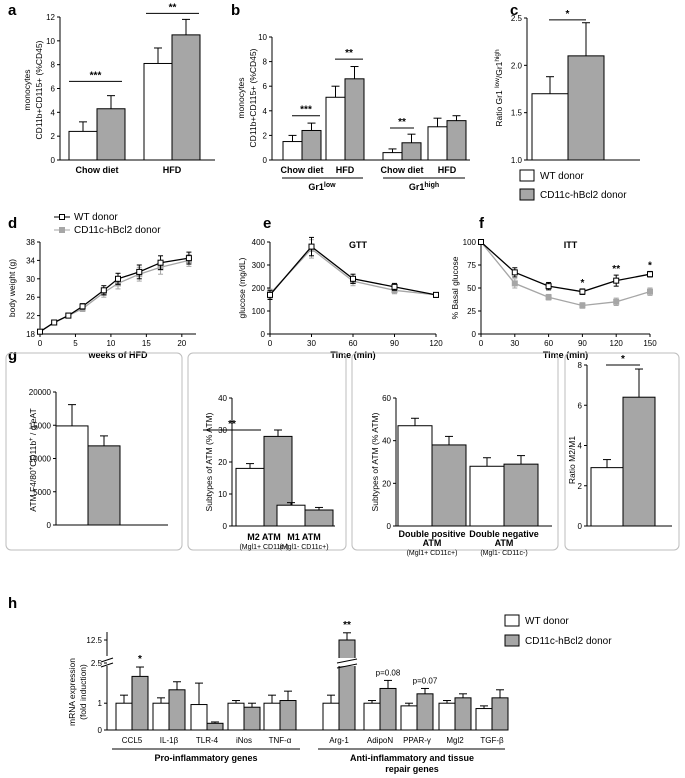  What do you see at coordinates (259, 242) in the screenshot?
I see `e-y-tick-label: 400` at bounding box center [259, 242].